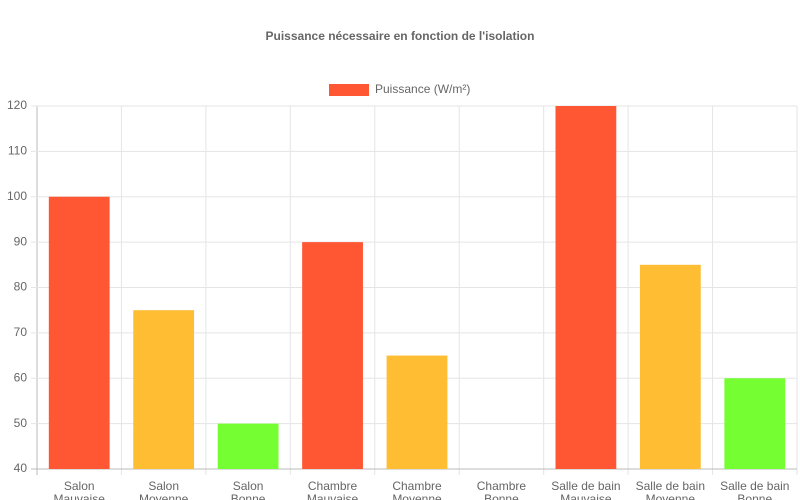 This screenshot has width=800, height=500. I want to click on y-tick-label: 110, so click(17, 151).